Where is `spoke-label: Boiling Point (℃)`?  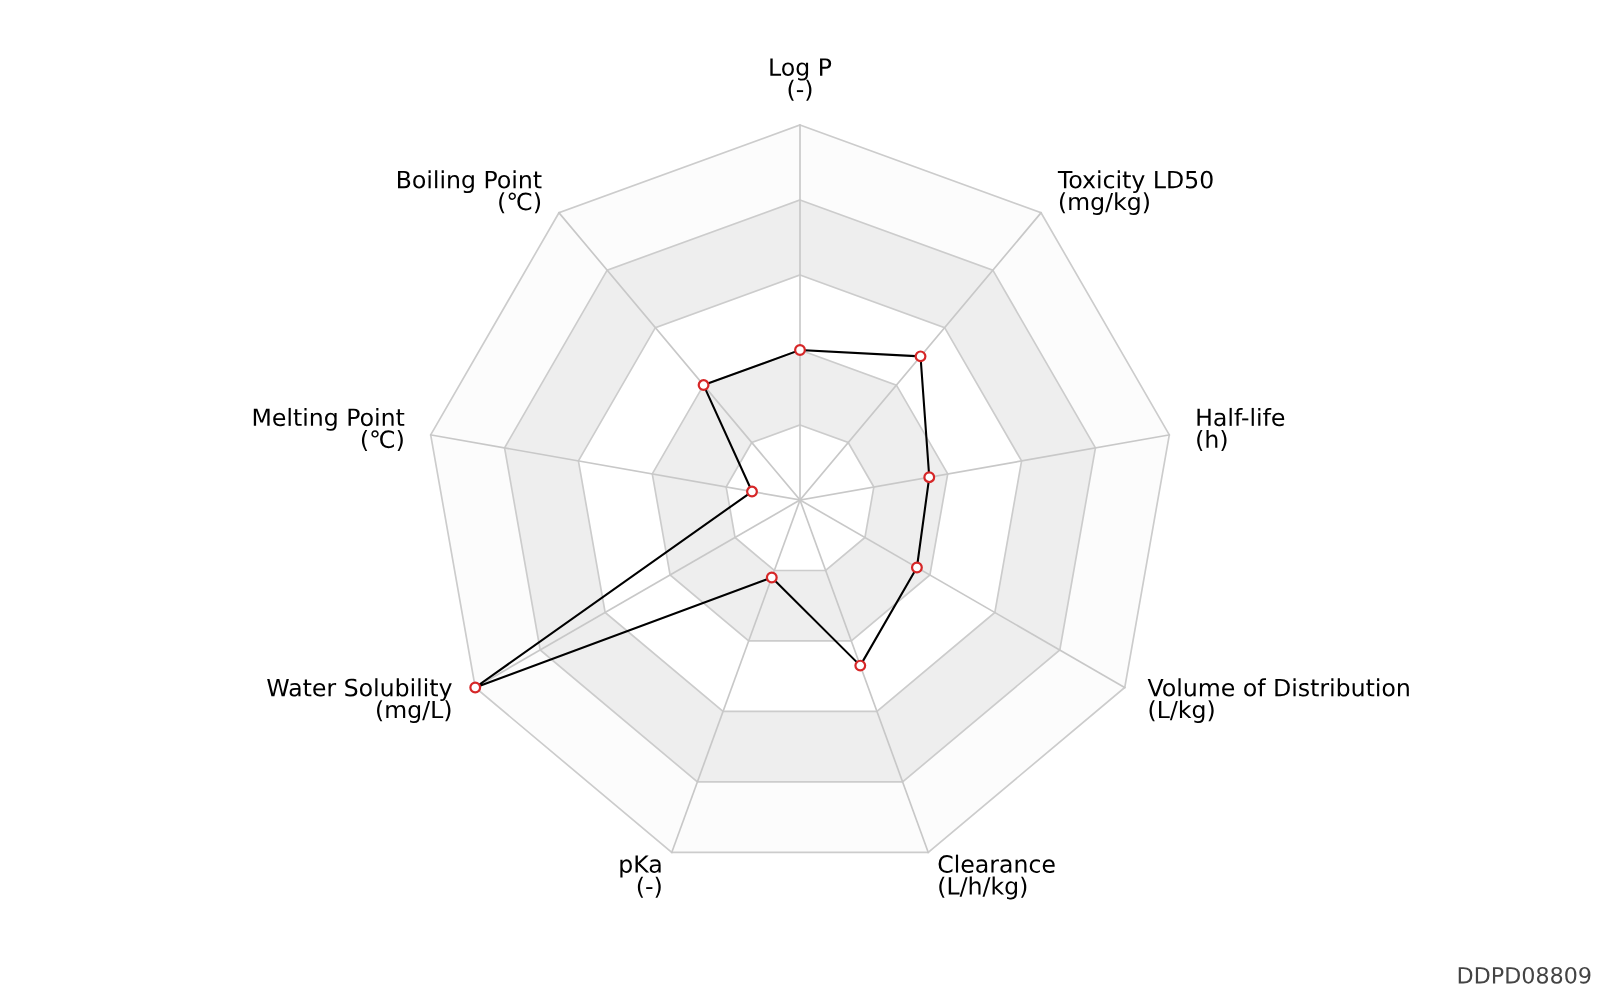 spoke-label: Boiling Point (℃) is located at coordinates (470, 192).